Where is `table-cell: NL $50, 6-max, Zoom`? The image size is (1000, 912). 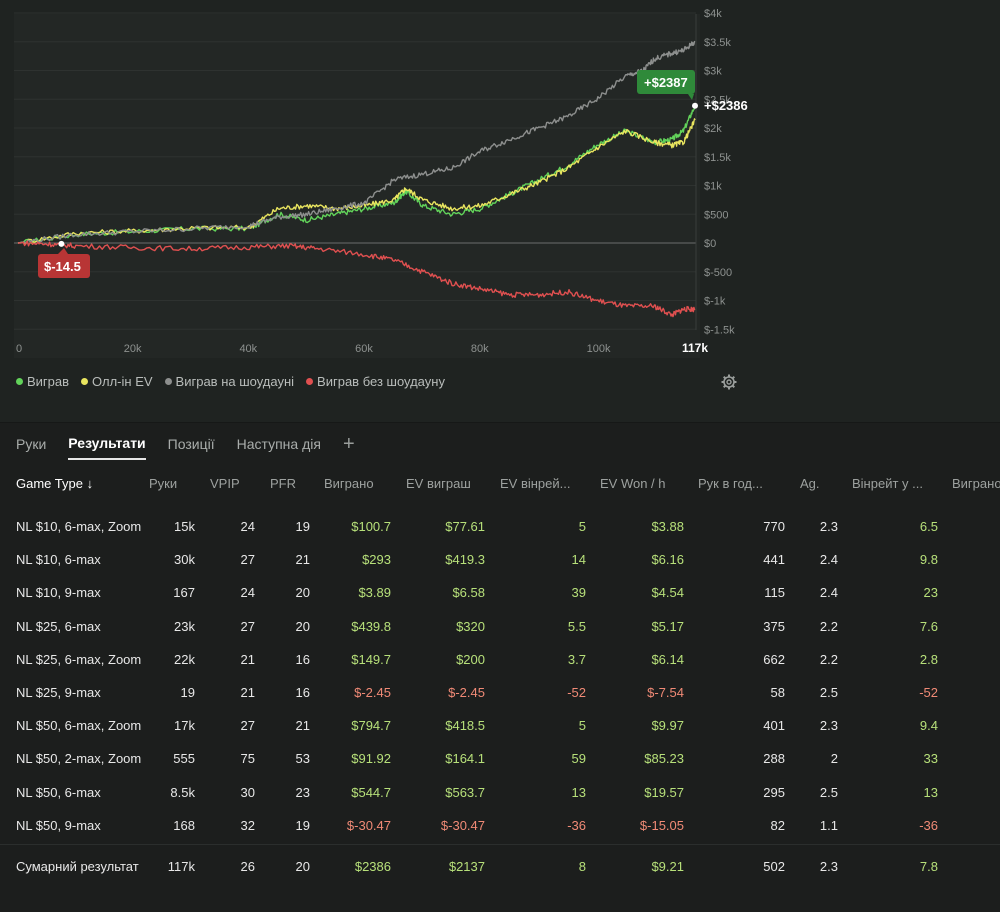 table-cell: NL $50, 6-max, Zoom is located at coordinates (79, 726).